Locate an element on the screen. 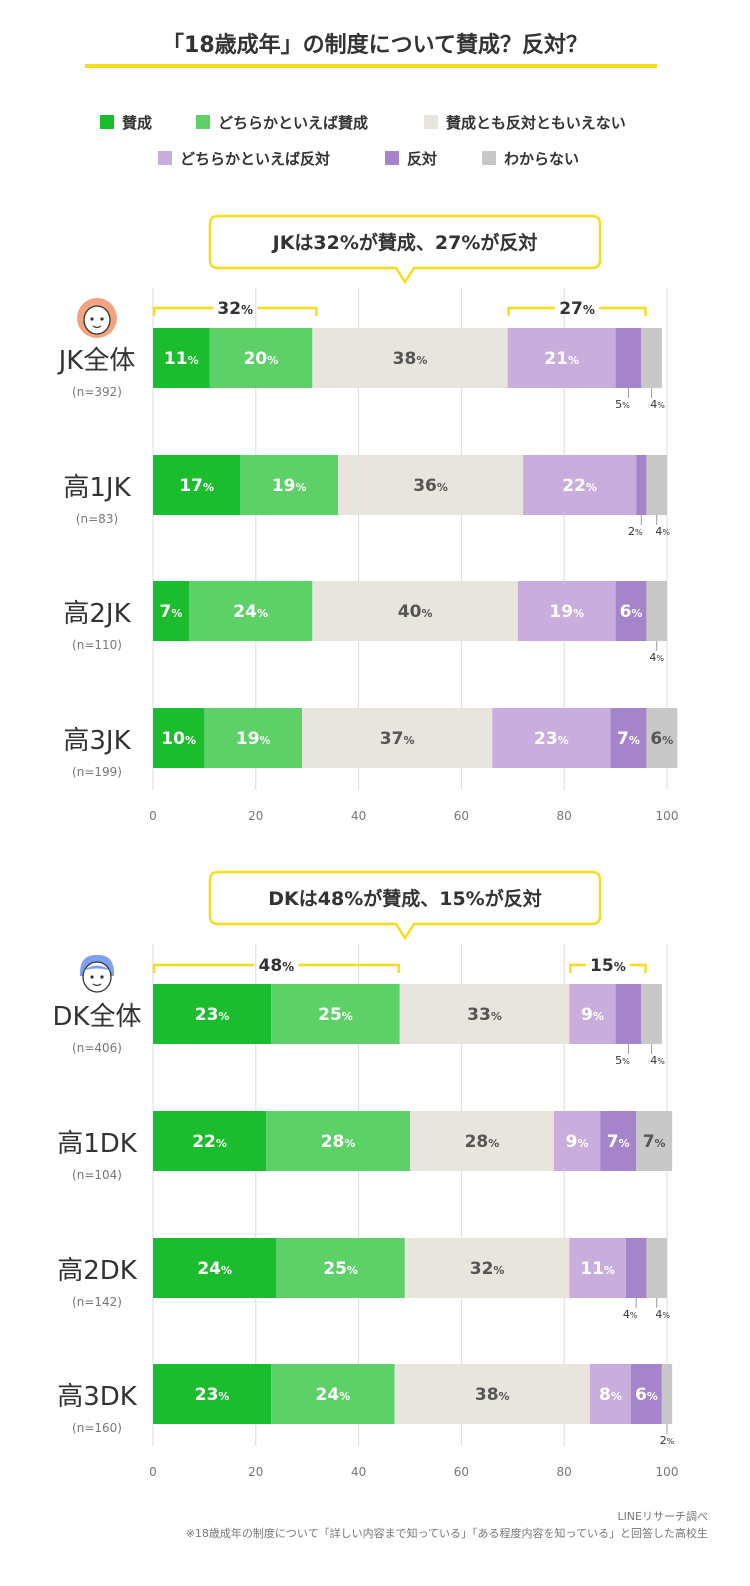  row-label: 高2JK is located at coordinates (97, 614).